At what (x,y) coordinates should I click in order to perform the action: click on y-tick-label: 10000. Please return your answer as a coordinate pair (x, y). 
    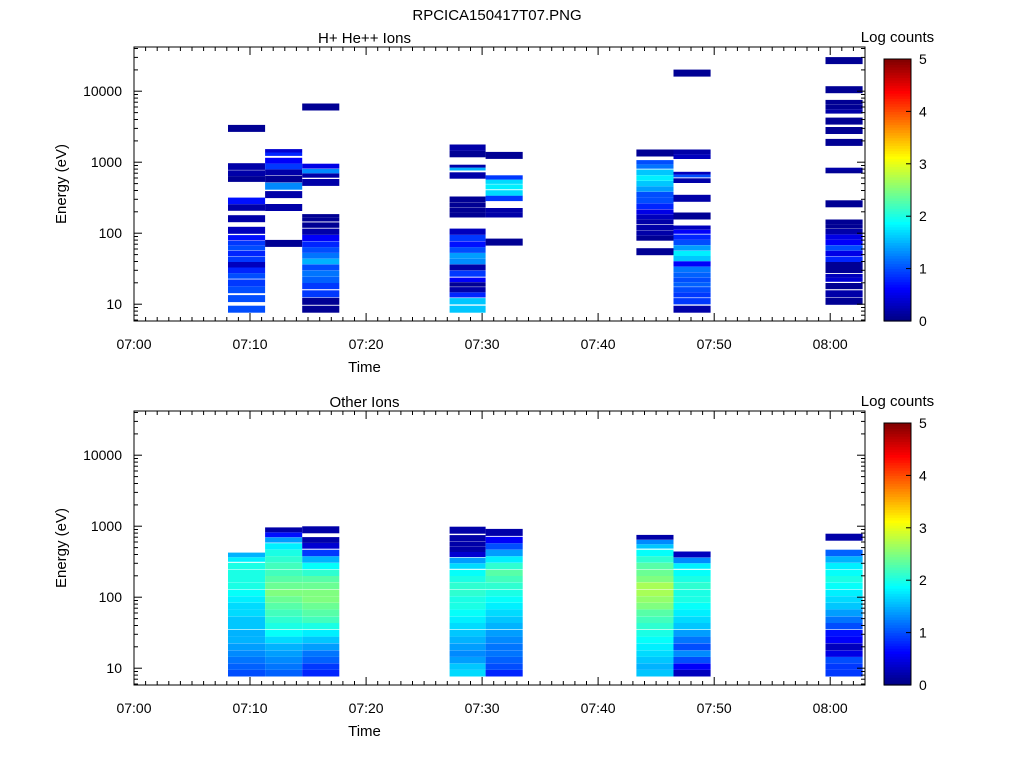
    Looking at the image, I should click on (102, 91).